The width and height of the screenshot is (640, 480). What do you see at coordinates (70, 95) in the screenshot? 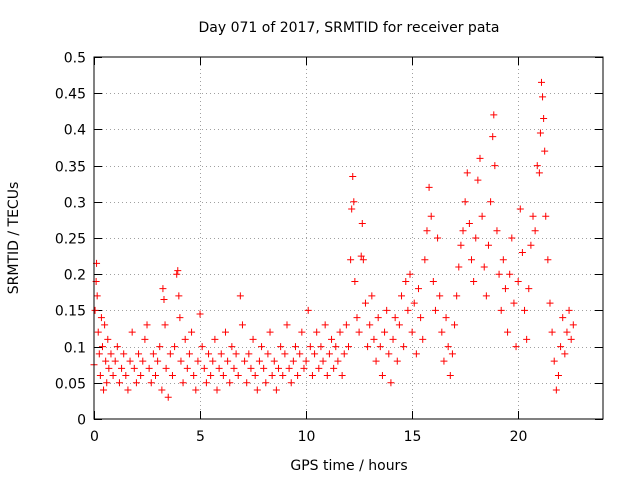
I see `y-tick-label: 0.45` at bounding box center [70, 95].